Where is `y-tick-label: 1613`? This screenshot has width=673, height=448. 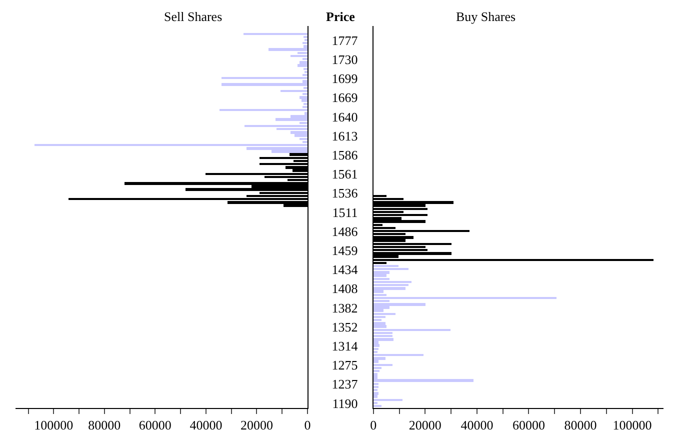
y-tick-label: 1613 is located at coordinates (345, 136).